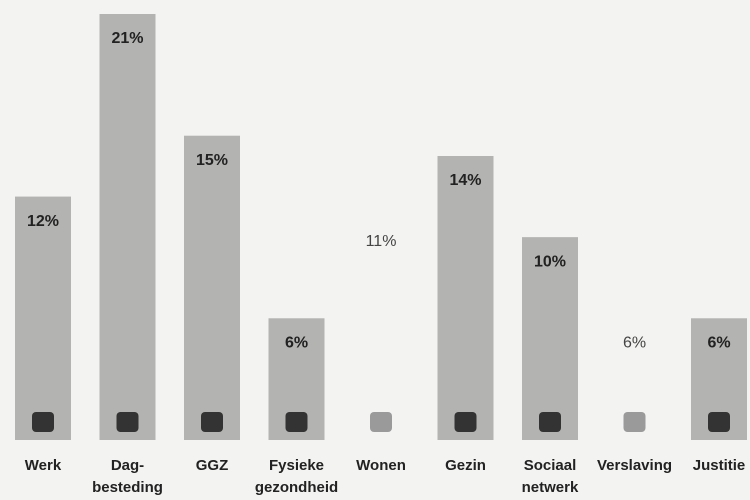  I want to click on x-tick-label: Werk, so click(43, 465).